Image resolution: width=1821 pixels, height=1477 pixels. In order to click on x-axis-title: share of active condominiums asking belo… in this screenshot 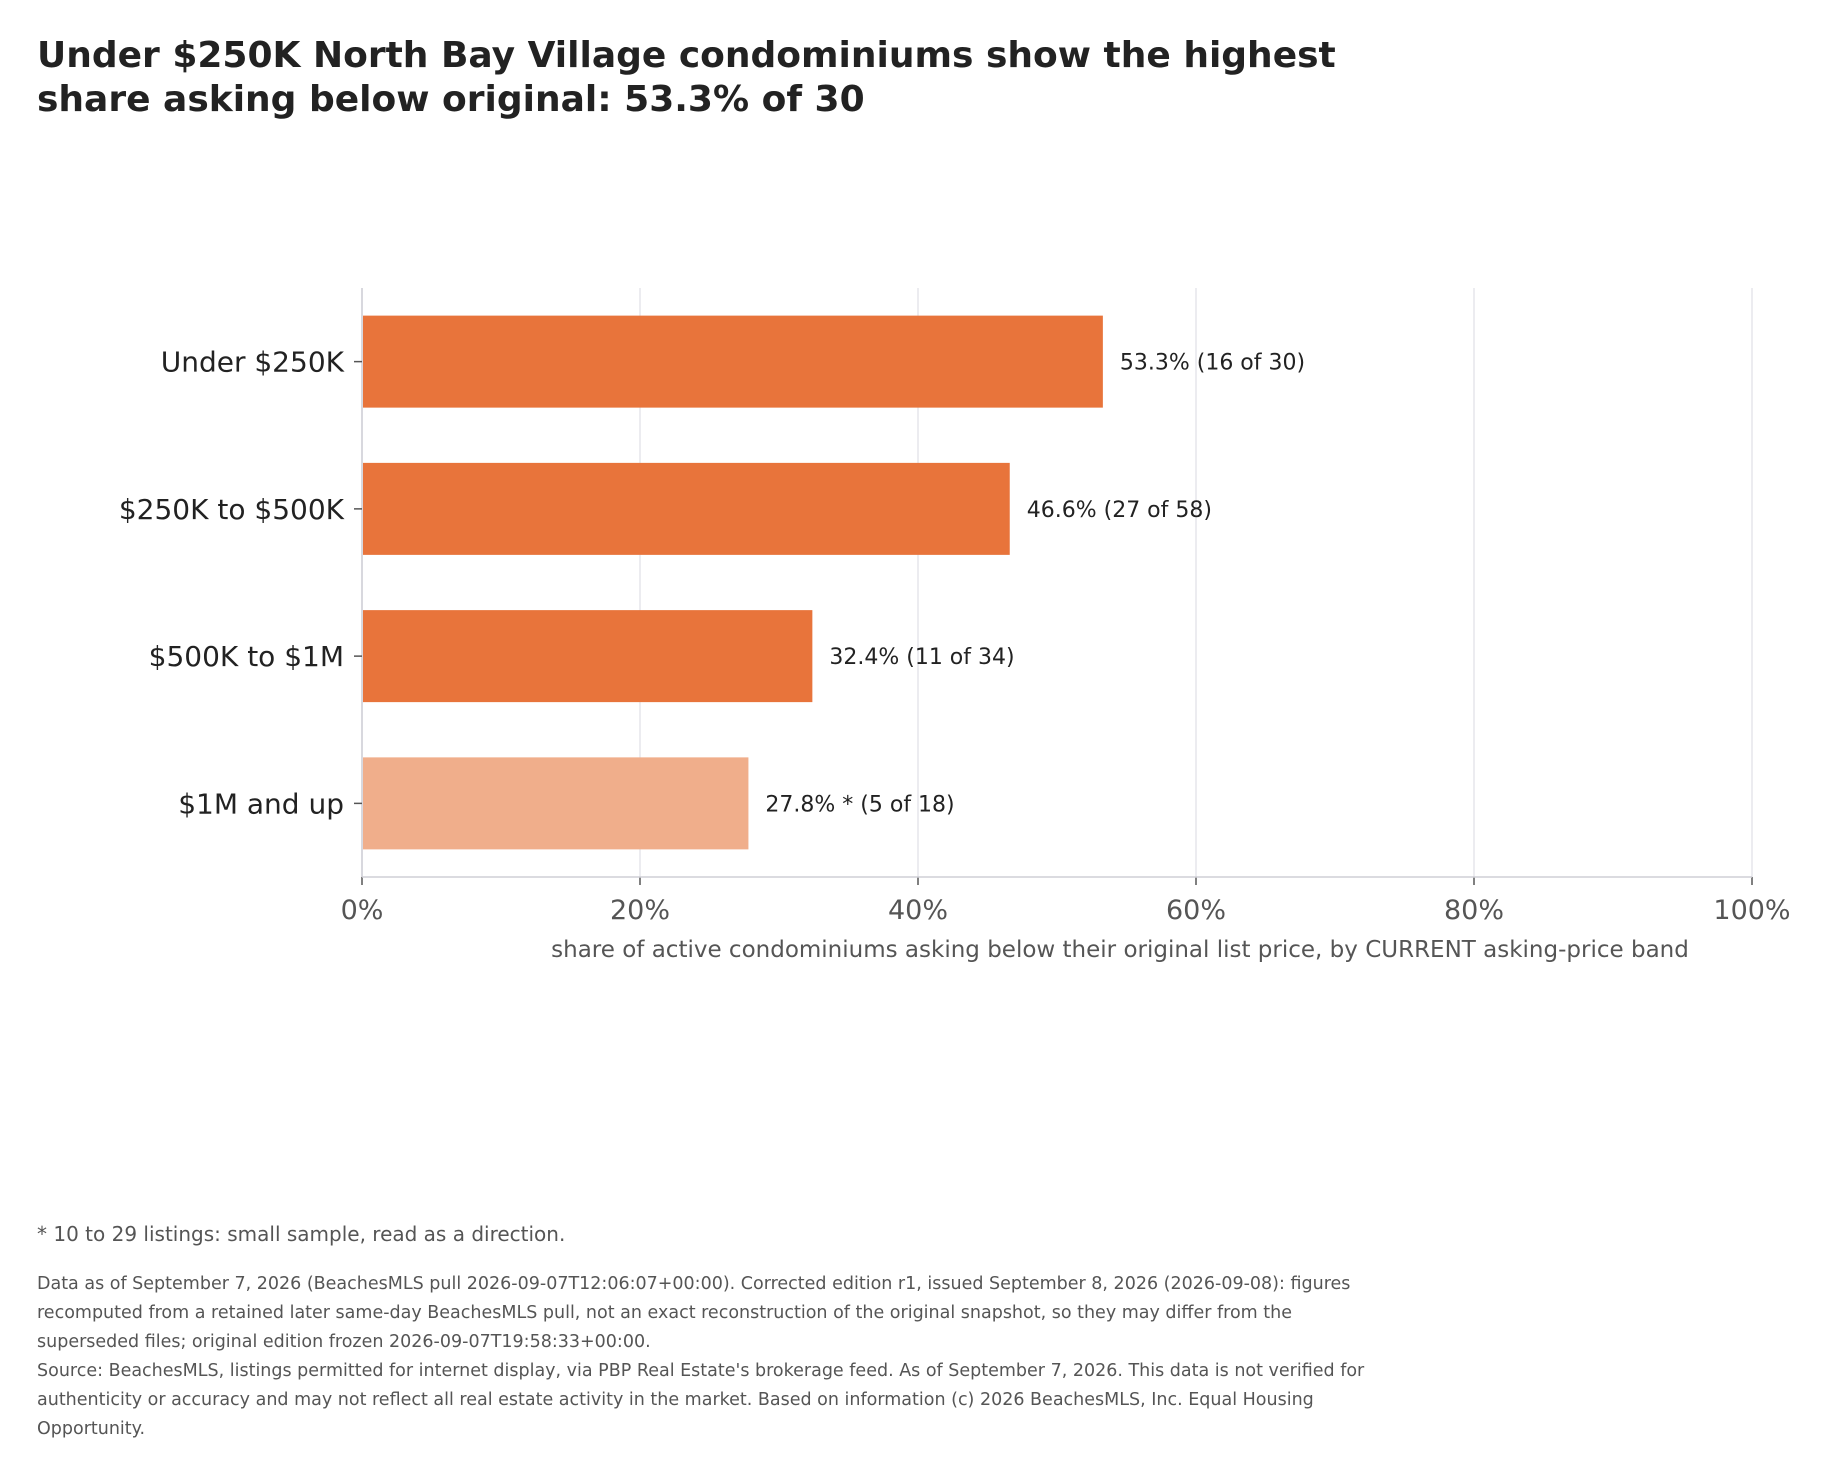, I will do `click(1120, 950)`.